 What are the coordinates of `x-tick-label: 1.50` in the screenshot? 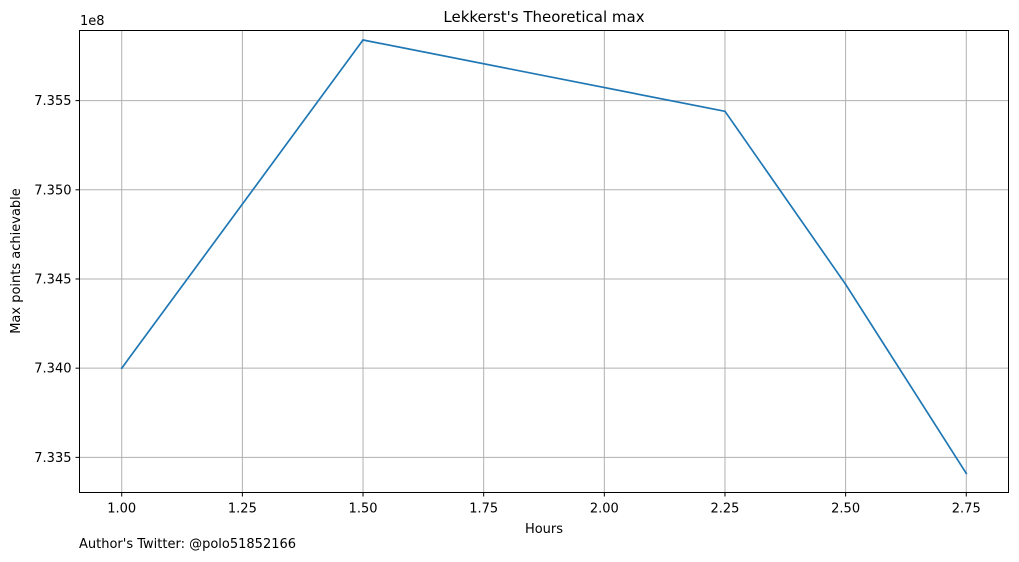 It's located at (363, 509).